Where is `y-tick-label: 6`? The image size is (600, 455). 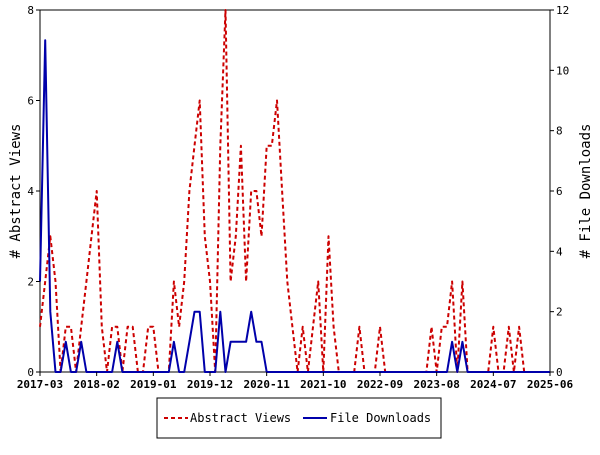
y-tick-label: 6 is located at coordinates (30, 101).